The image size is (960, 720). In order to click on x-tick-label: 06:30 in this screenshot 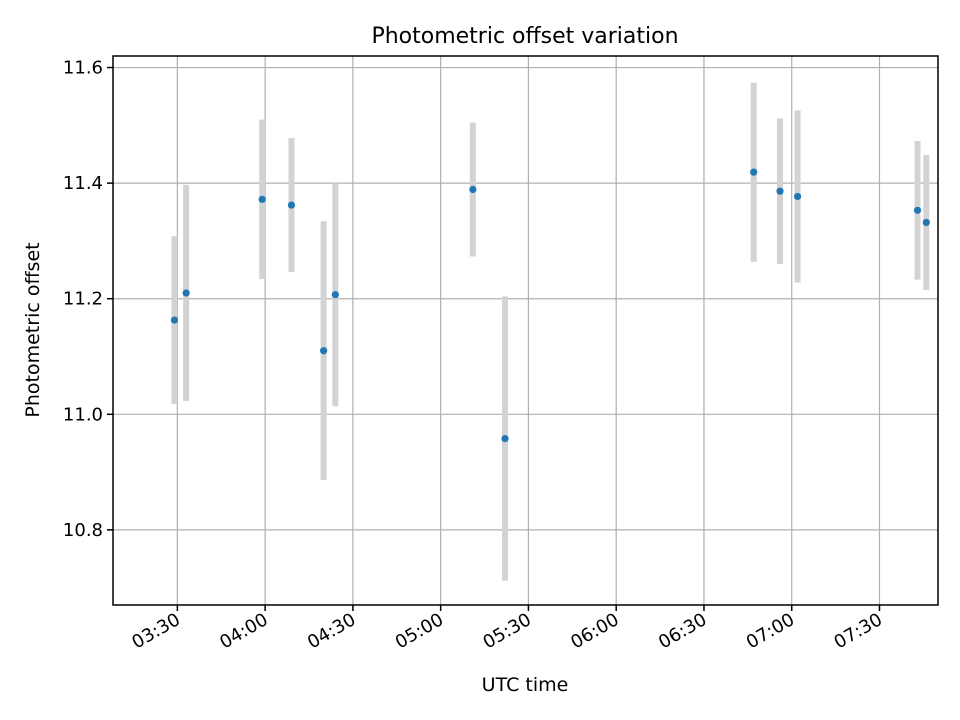, I will do `click(682, 631)`.